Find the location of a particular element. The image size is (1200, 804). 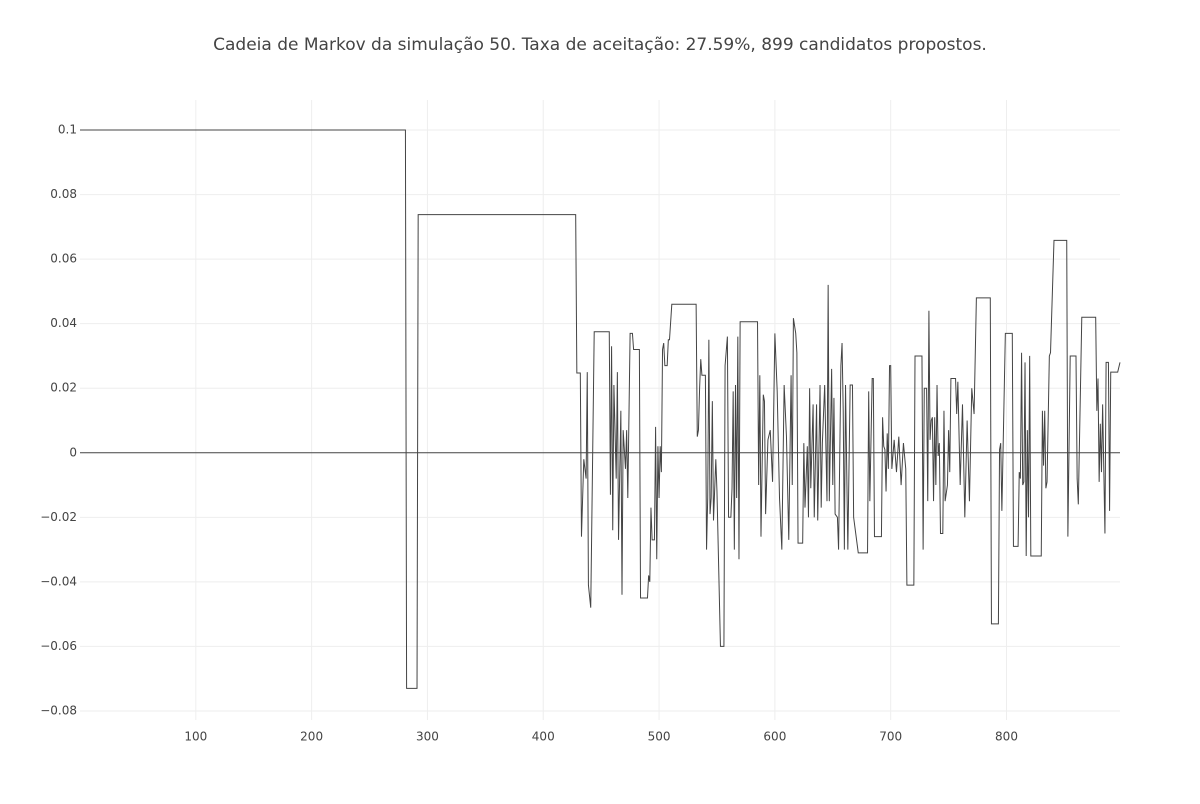

x-tick-label: 500 is located at coordinates (659, 737).